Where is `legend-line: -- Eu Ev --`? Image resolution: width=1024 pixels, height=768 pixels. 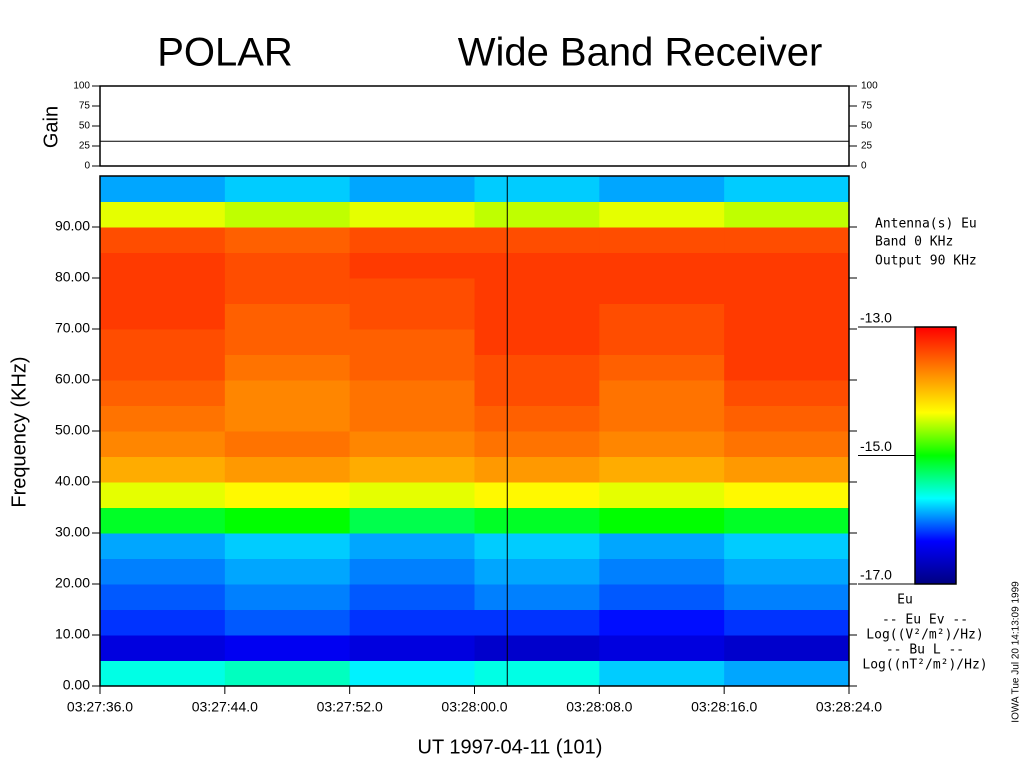
legend-line: -- Eu Ev -- is located at coordinates (925, 620).